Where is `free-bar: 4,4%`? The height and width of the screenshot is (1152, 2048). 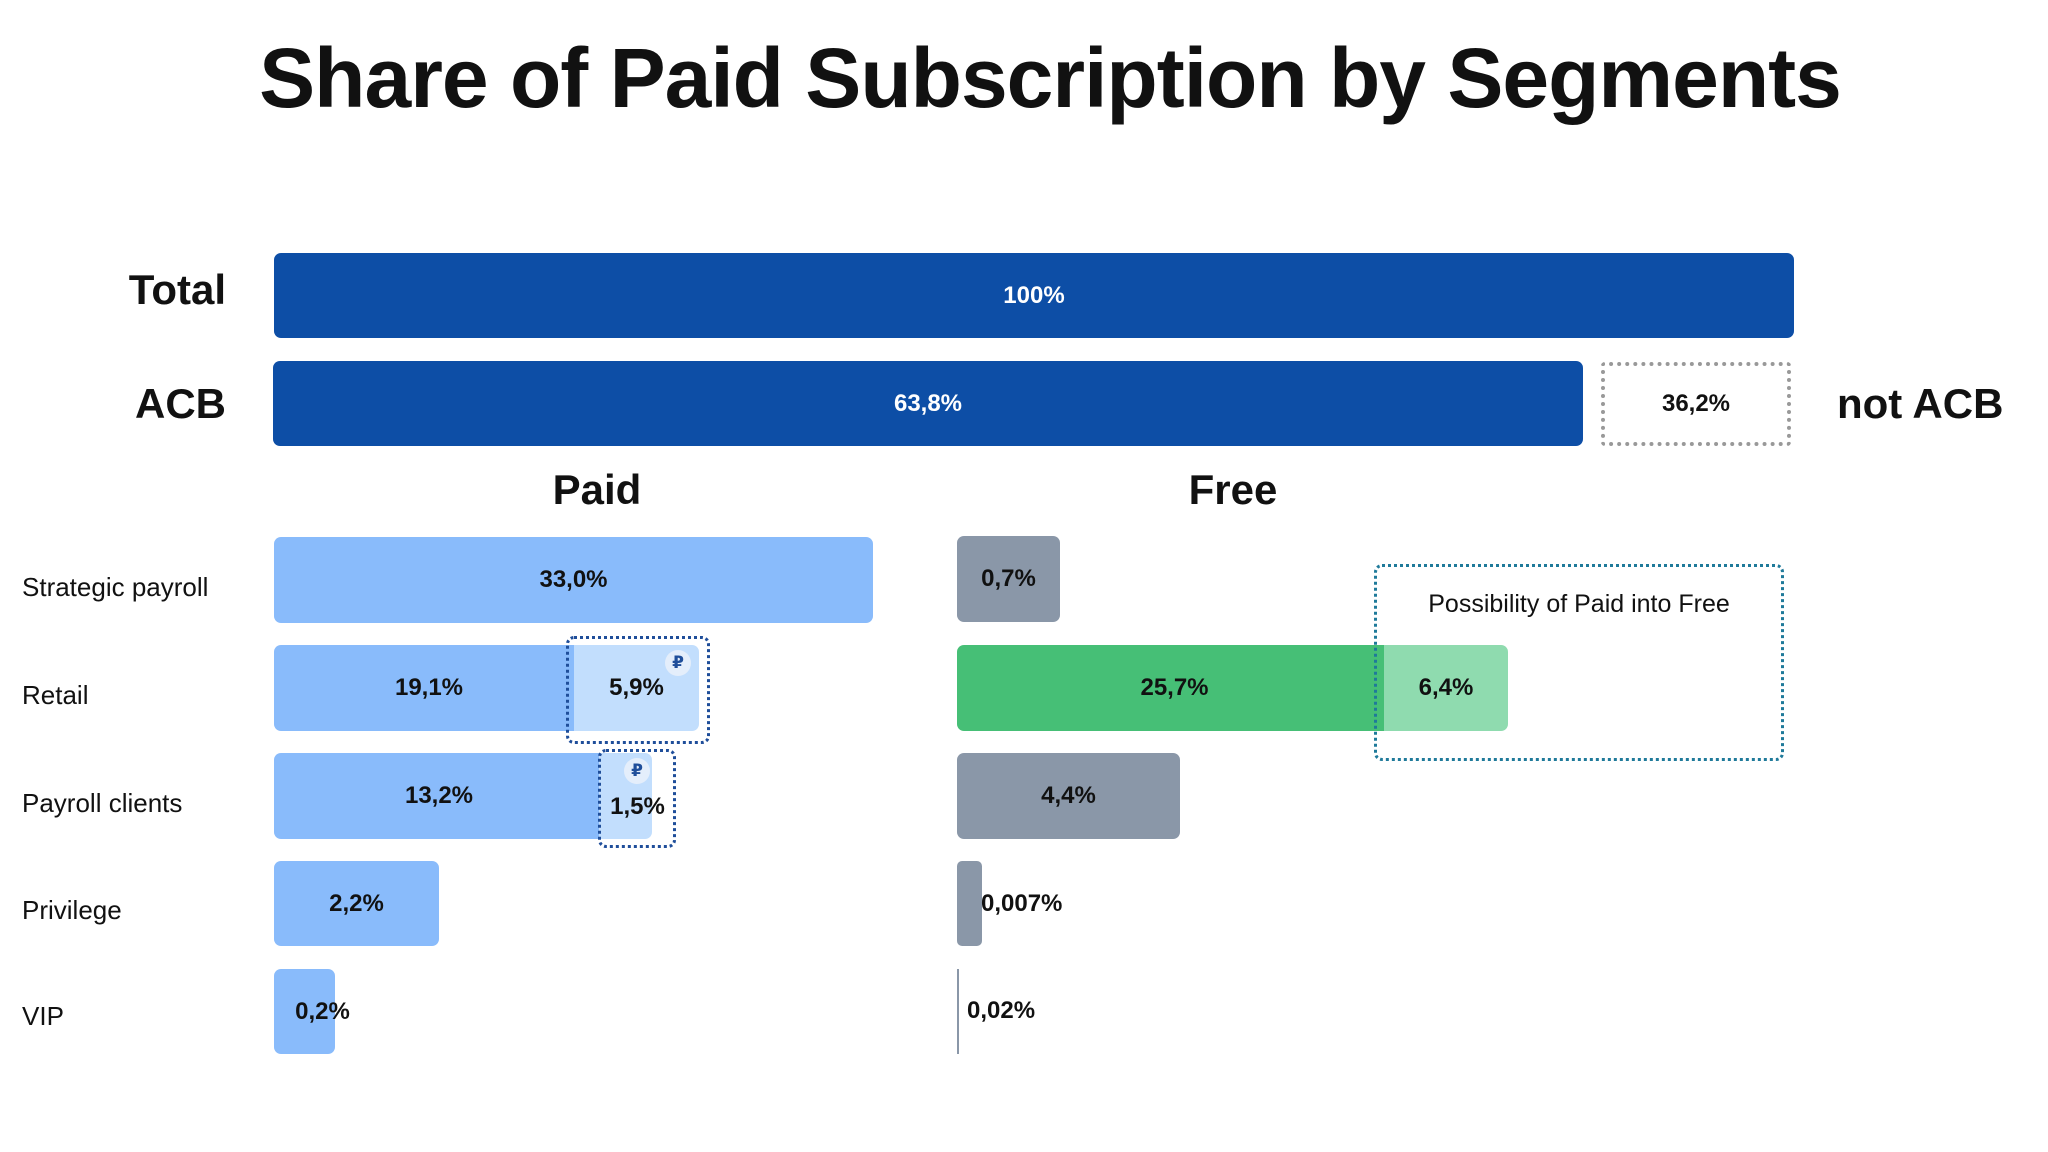 free-bar: 4,4% is located at coordinates (1068, 796).